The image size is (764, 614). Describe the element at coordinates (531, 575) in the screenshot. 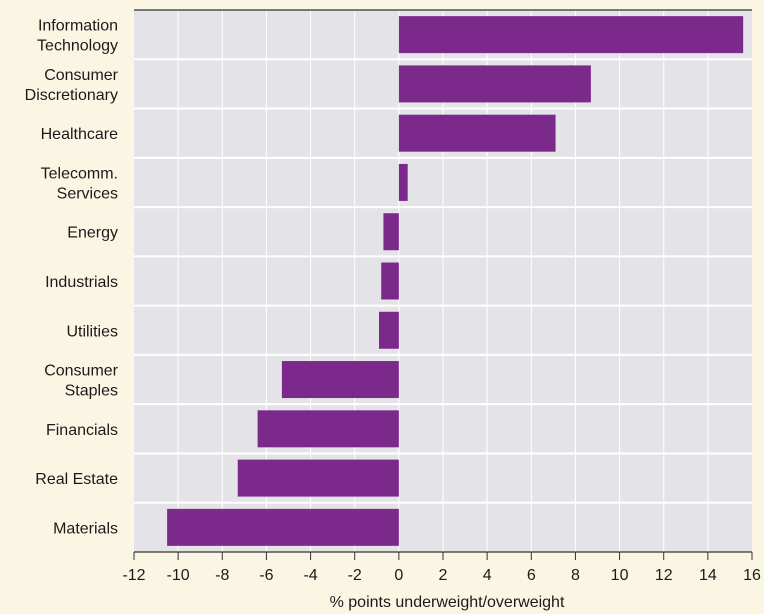

I see `x-tick-label: 6` at that location.